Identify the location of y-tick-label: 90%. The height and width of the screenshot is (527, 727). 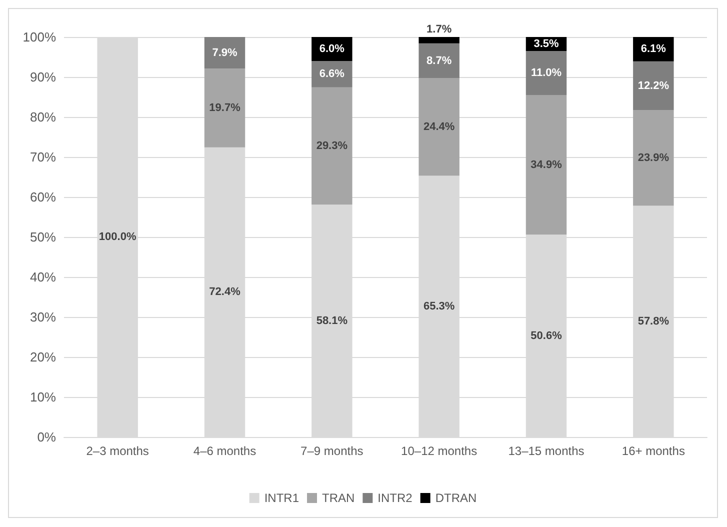
(43, 77).